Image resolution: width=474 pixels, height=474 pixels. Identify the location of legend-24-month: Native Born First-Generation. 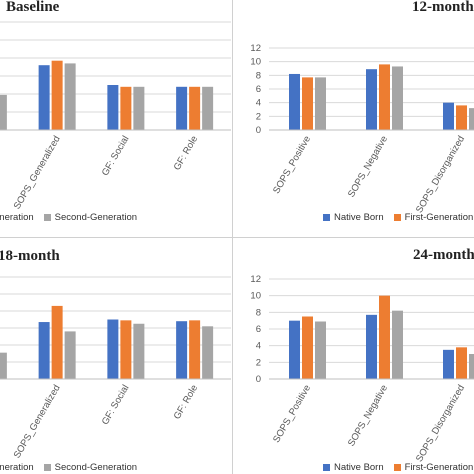
(398, 467).